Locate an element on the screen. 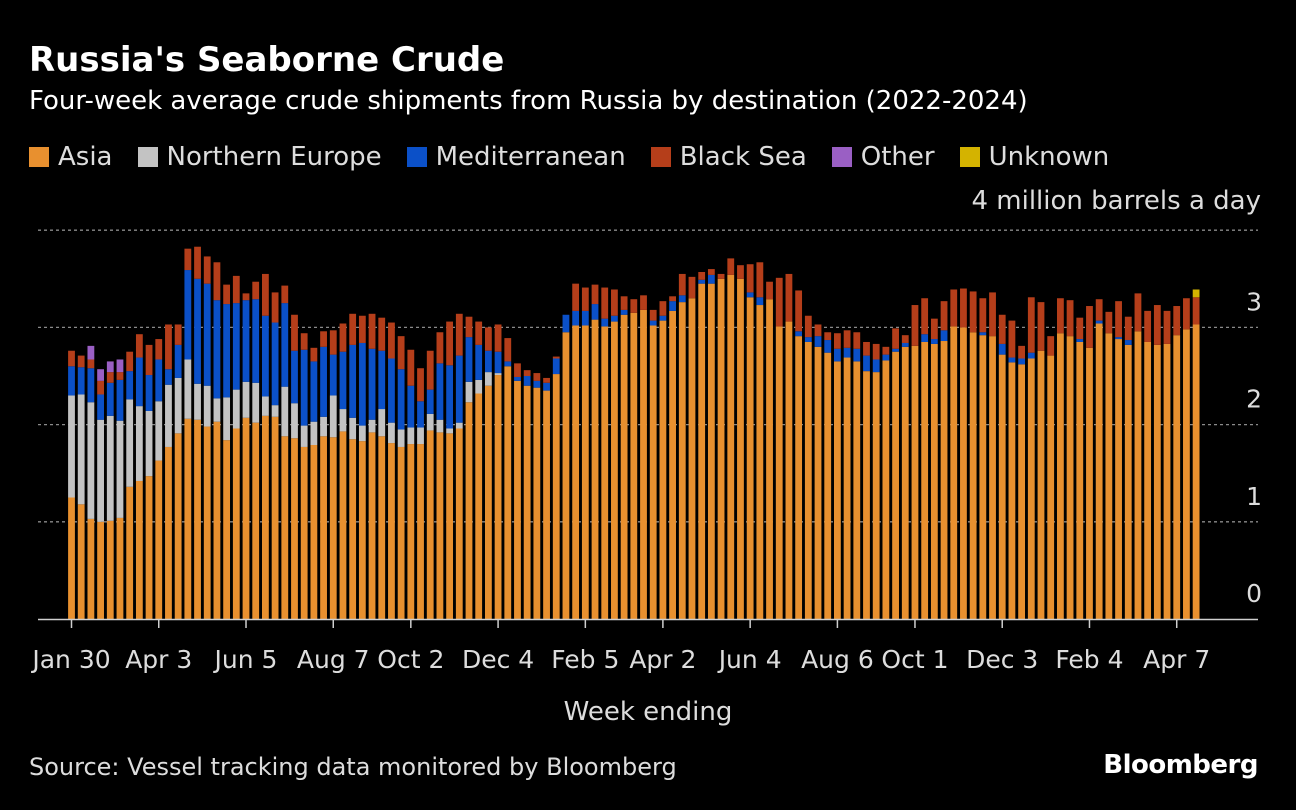  legend-label-unknown: Unknown is located at coordinates (1049, 157).